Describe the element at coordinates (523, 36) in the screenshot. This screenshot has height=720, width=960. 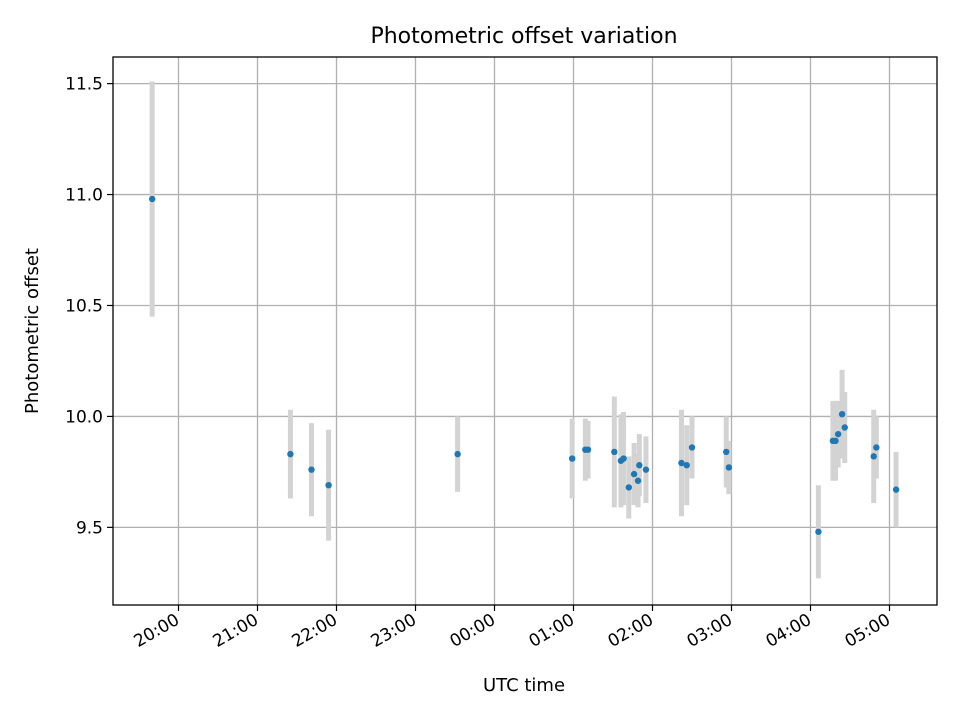
I see `chart-title: Photometric offset variation` at that location.